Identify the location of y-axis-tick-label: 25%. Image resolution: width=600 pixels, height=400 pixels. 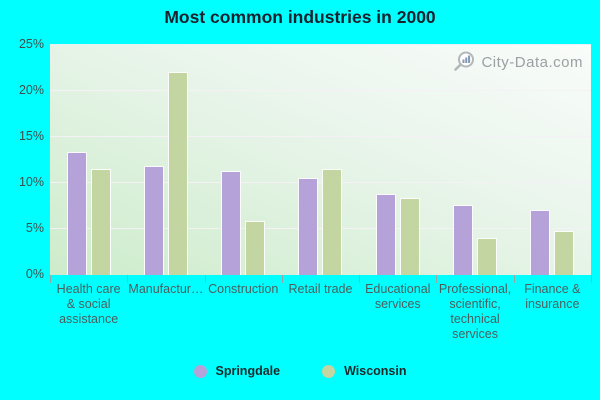
(31, 44).